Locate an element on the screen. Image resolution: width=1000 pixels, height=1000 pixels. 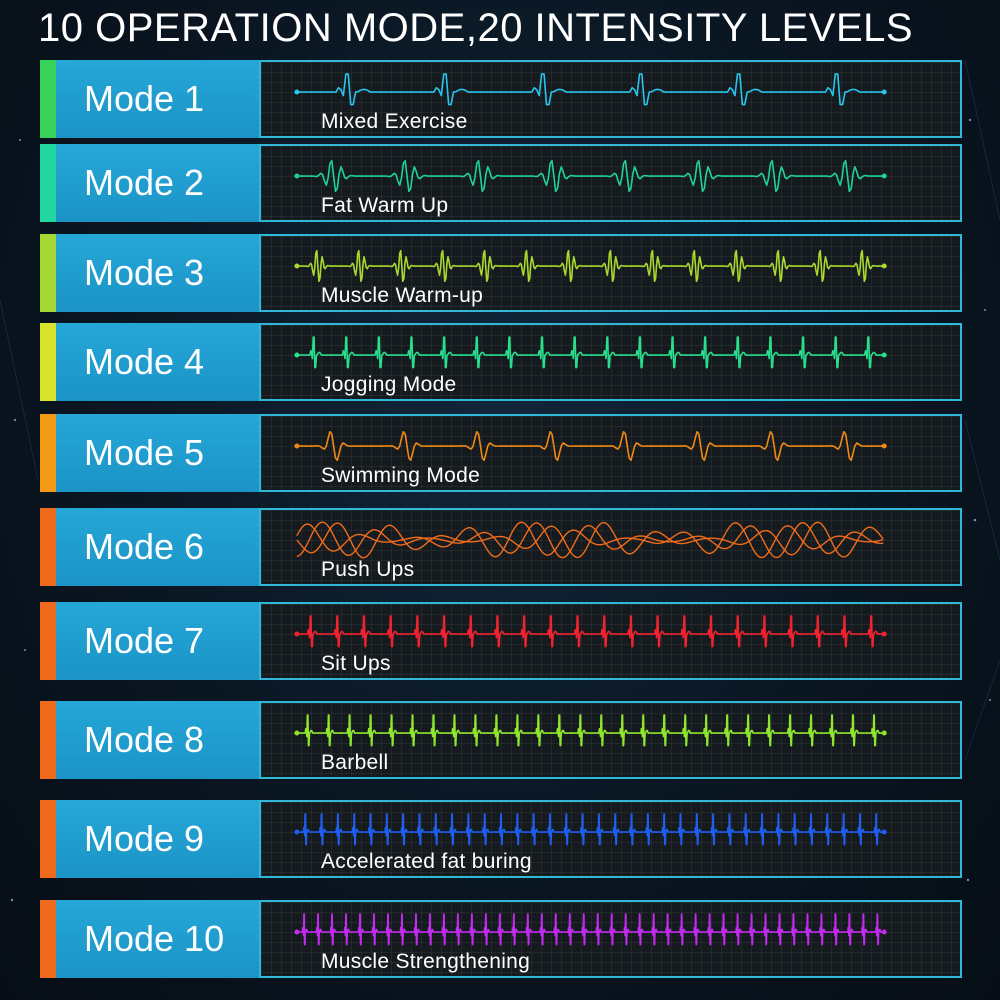
mode-label: Mode 9 is located at coordinates (144, 838).